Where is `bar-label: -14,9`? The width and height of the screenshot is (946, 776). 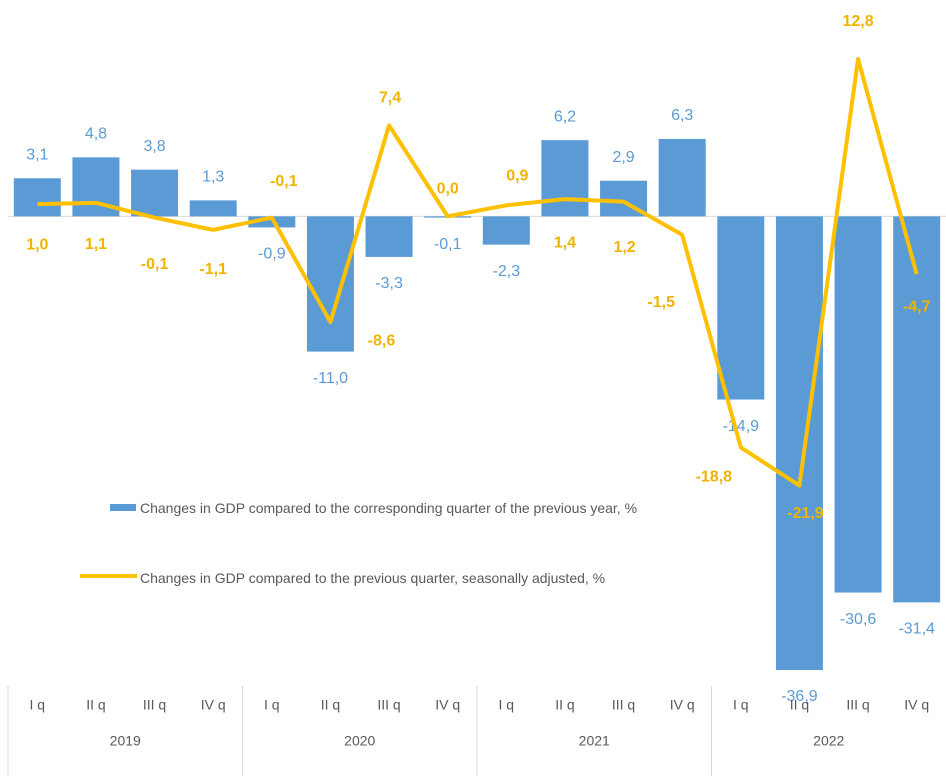 bar-label: -14,9 is located at coordinates (741, 426).